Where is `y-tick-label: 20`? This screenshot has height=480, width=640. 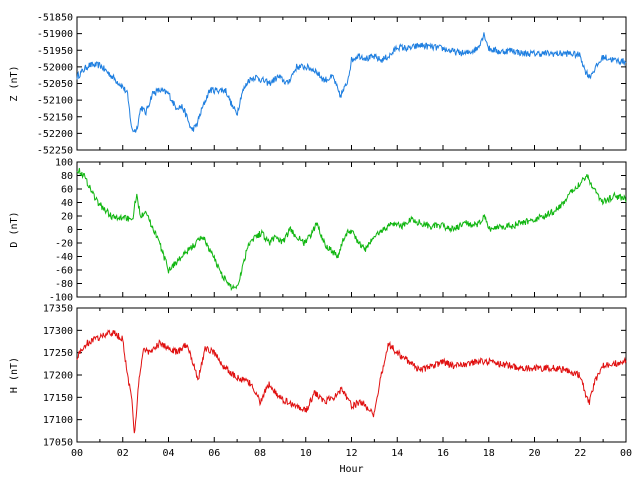 y-tick-label: 20 is located at coordinates (67, 217).